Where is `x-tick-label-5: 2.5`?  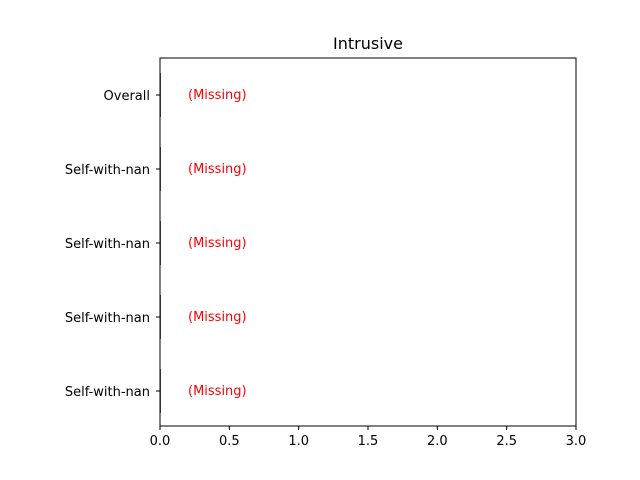 x-tick-label-5: 2.5 is located at coordinates (506, 441).